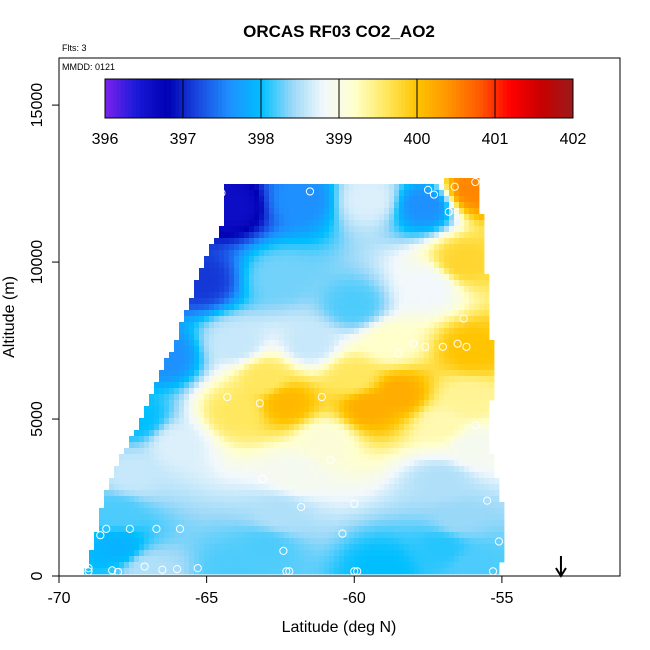 The height and width of the screenshot is (650, 650). Describe the element at coordinates (339, 627) in the screenshot. I see `x-axis-label: Latitude (deg N)` at that location.